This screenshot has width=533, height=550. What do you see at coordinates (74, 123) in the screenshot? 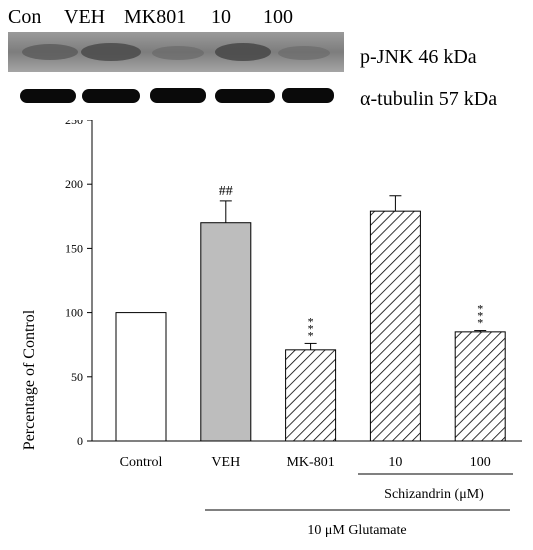
I see `y-tick-label: 250` at bounding box center [74, 123].